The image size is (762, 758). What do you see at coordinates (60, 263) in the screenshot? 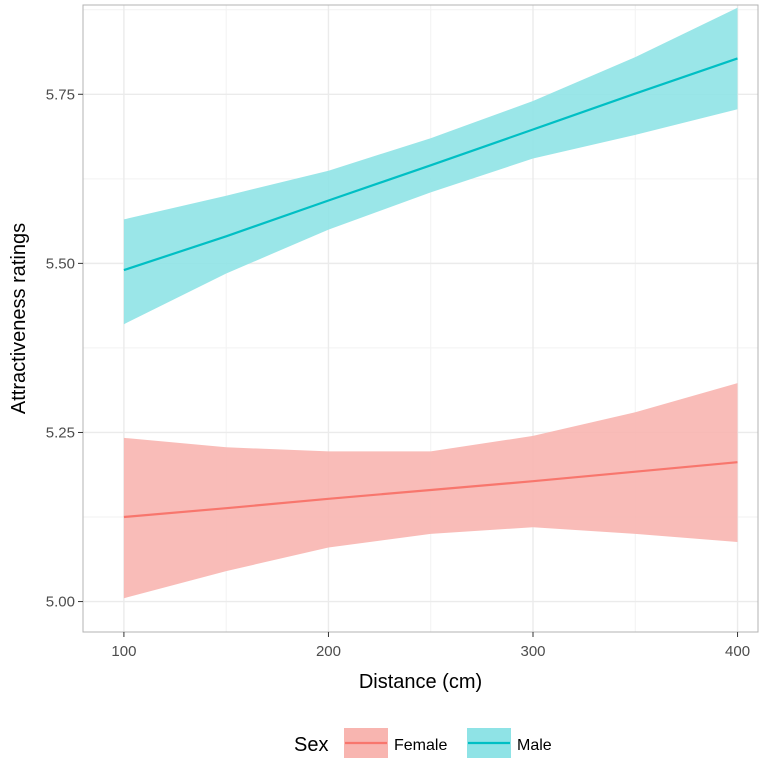
I see `y-tick-label: 5.50` at bounding box center [60, 263].